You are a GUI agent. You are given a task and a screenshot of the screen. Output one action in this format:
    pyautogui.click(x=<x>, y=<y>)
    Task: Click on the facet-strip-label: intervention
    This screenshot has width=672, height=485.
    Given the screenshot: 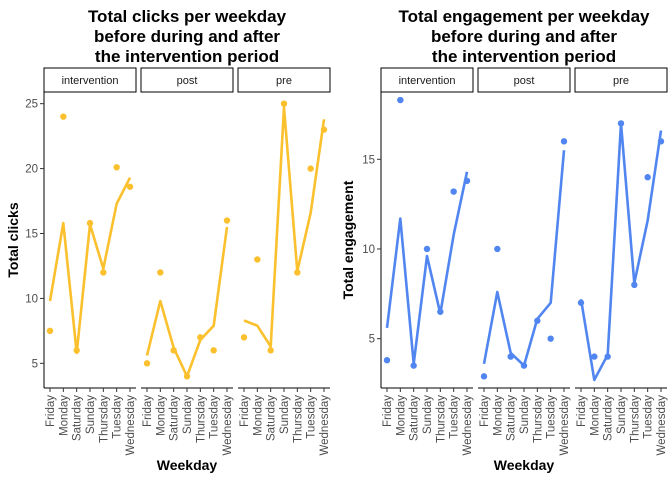 What is the action you would take?
    pyautogui.click(x=427, y=81)
    